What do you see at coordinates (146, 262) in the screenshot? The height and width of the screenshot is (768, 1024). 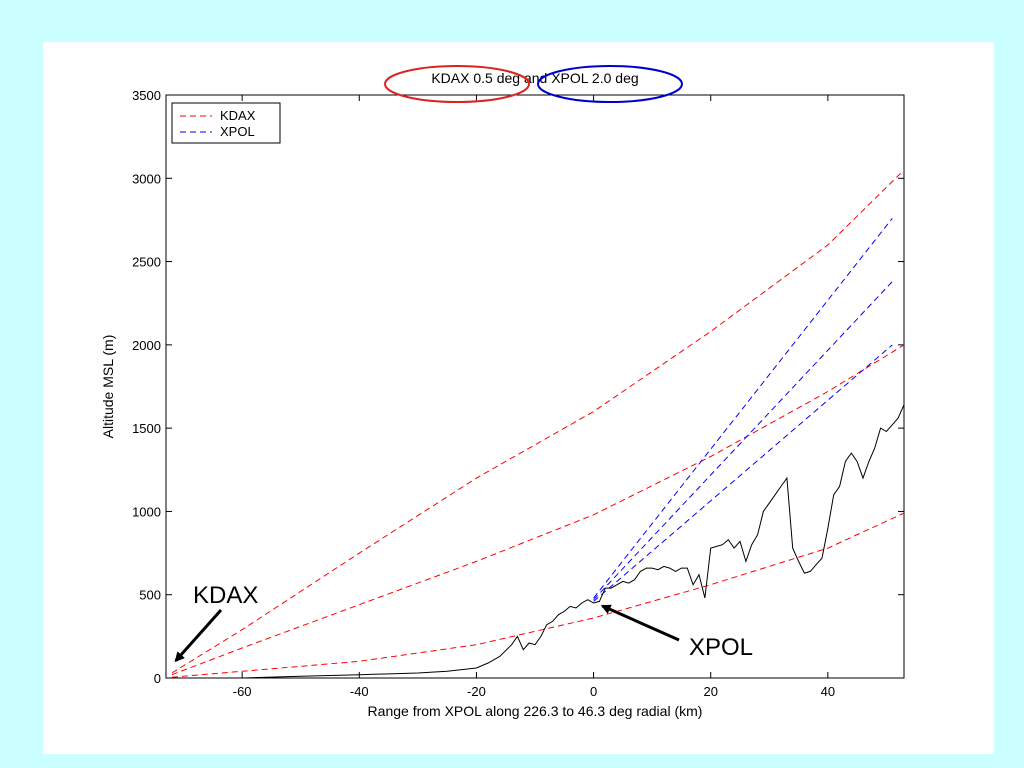 I see `y-tick-label: 2500` at bounding box center [146, 262].